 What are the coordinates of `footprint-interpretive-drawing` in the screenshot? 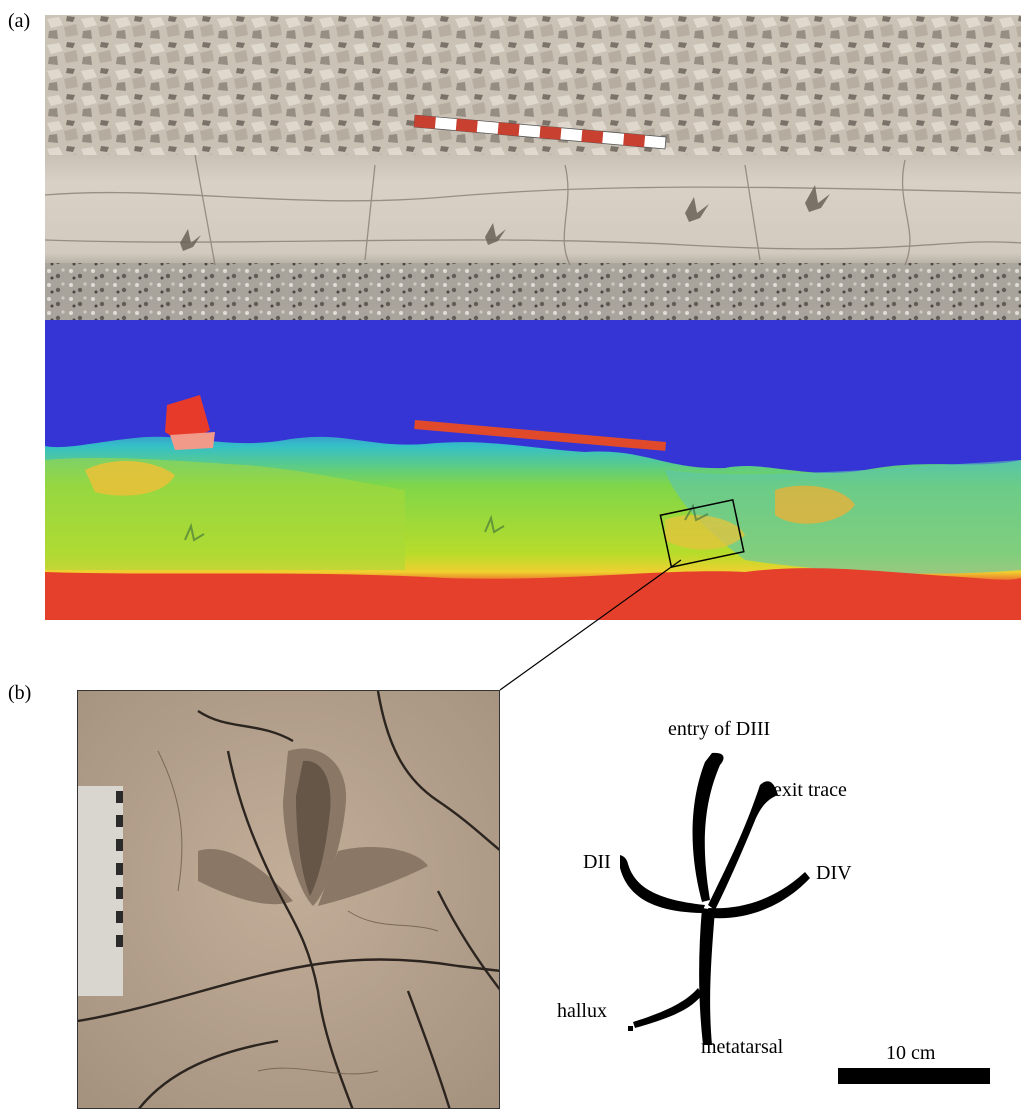 It's located at (715, 898).